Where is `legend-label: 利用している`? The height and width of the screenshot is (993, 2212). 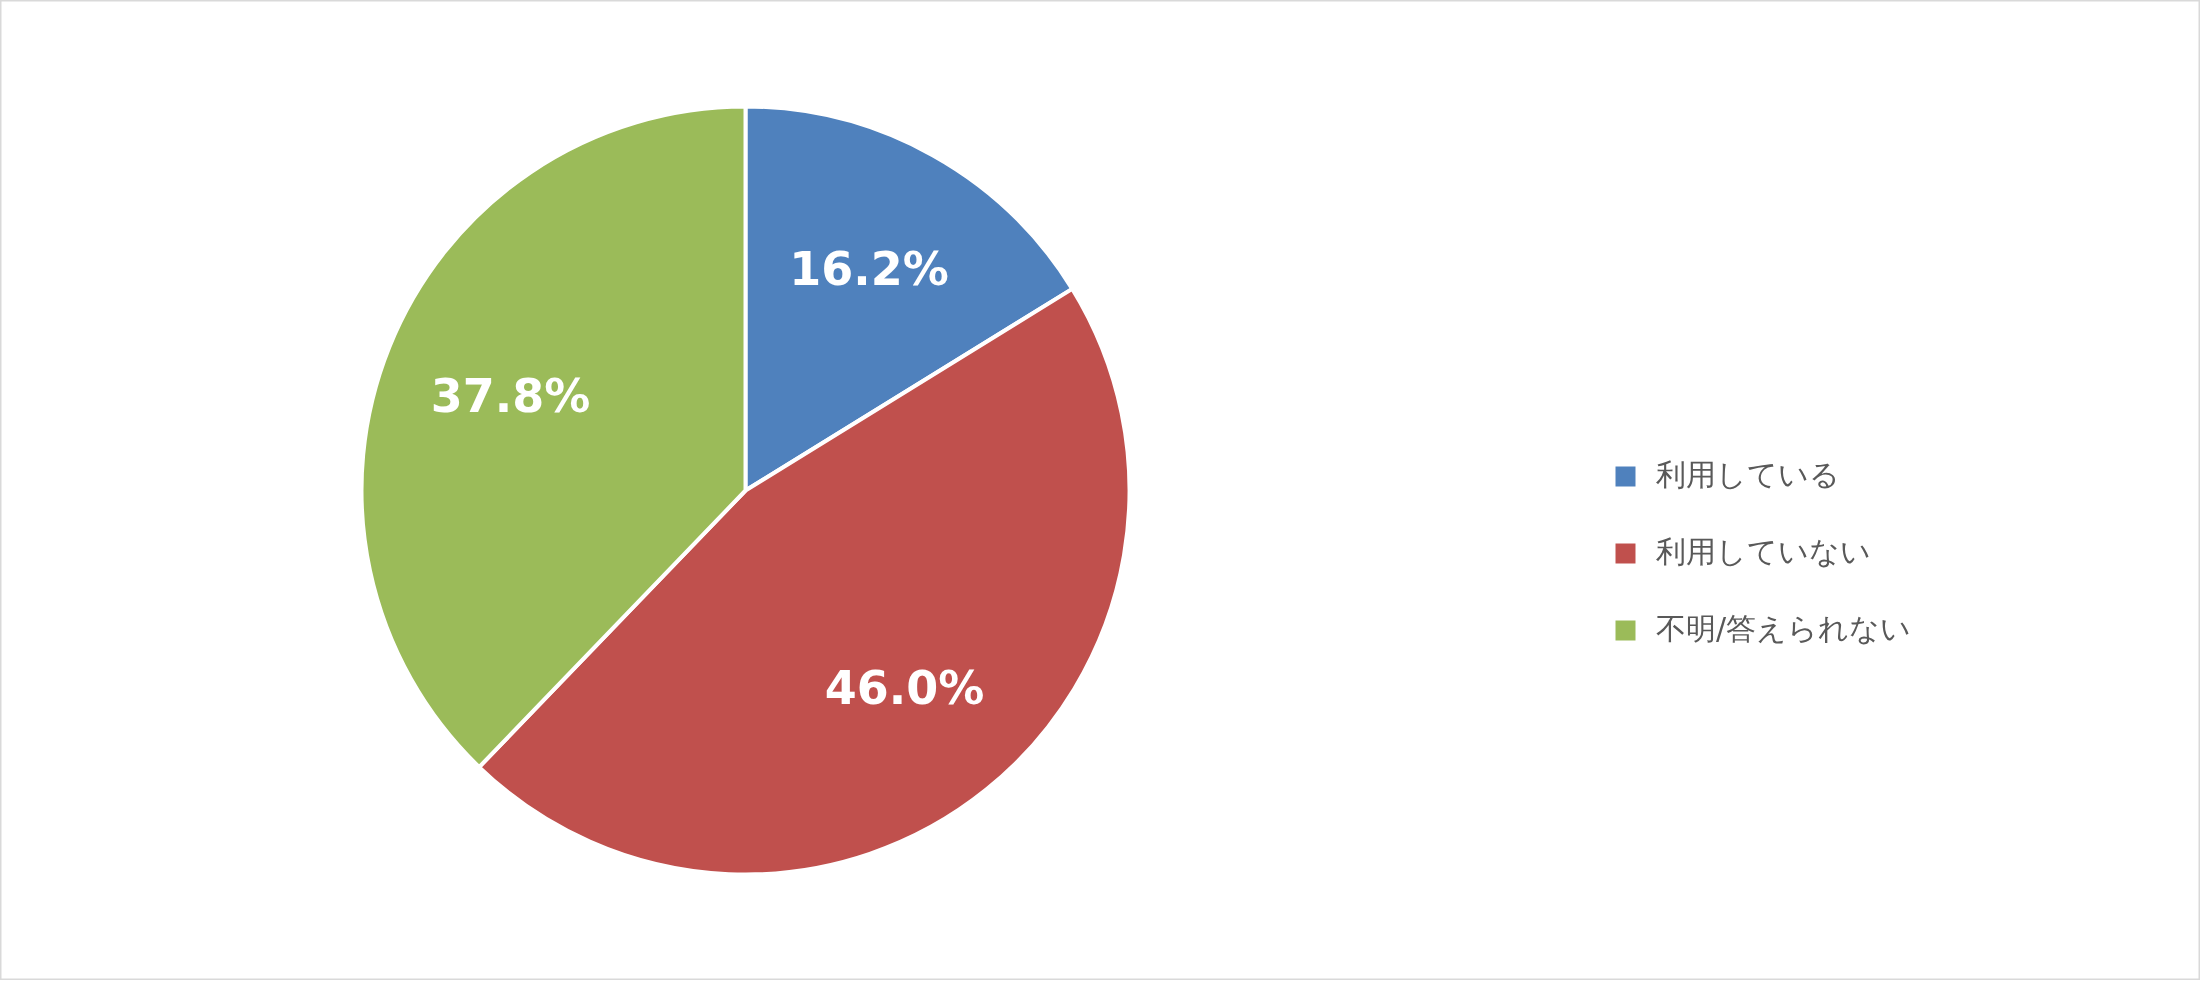 legend-label: 利用している is located at coordinates (1748, 475).